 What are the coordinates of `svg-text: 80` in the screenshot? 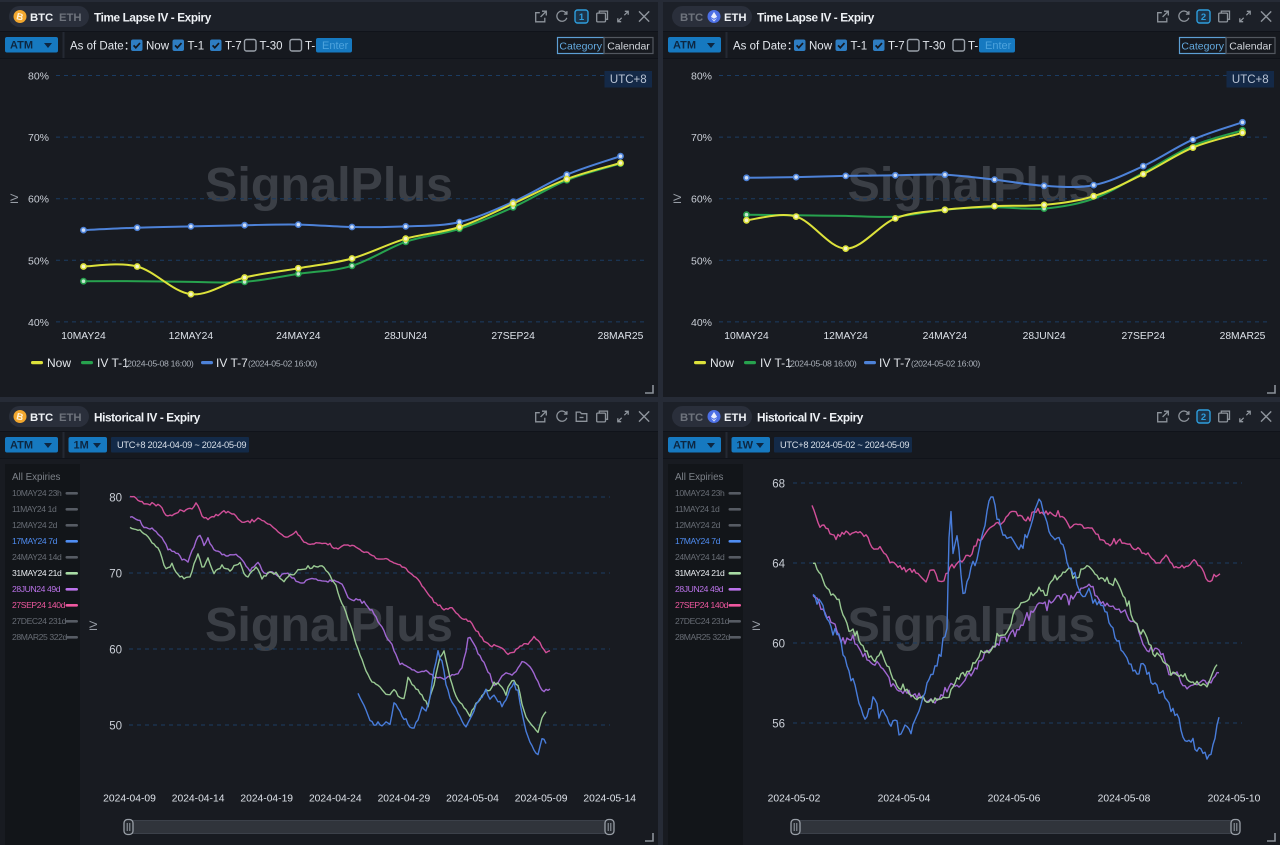 It's located at (115, 499).